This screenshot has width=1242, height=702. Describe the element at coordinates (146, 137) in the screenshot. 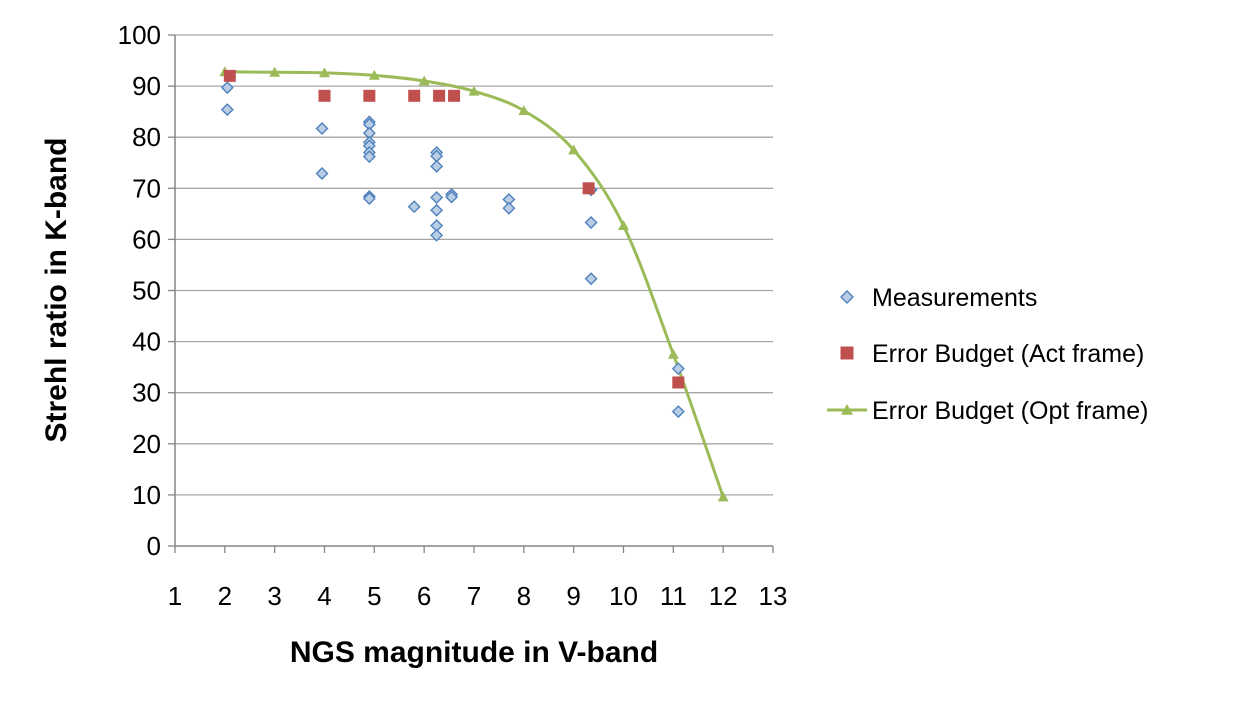

I see `y-tick-label: 80` at that location.